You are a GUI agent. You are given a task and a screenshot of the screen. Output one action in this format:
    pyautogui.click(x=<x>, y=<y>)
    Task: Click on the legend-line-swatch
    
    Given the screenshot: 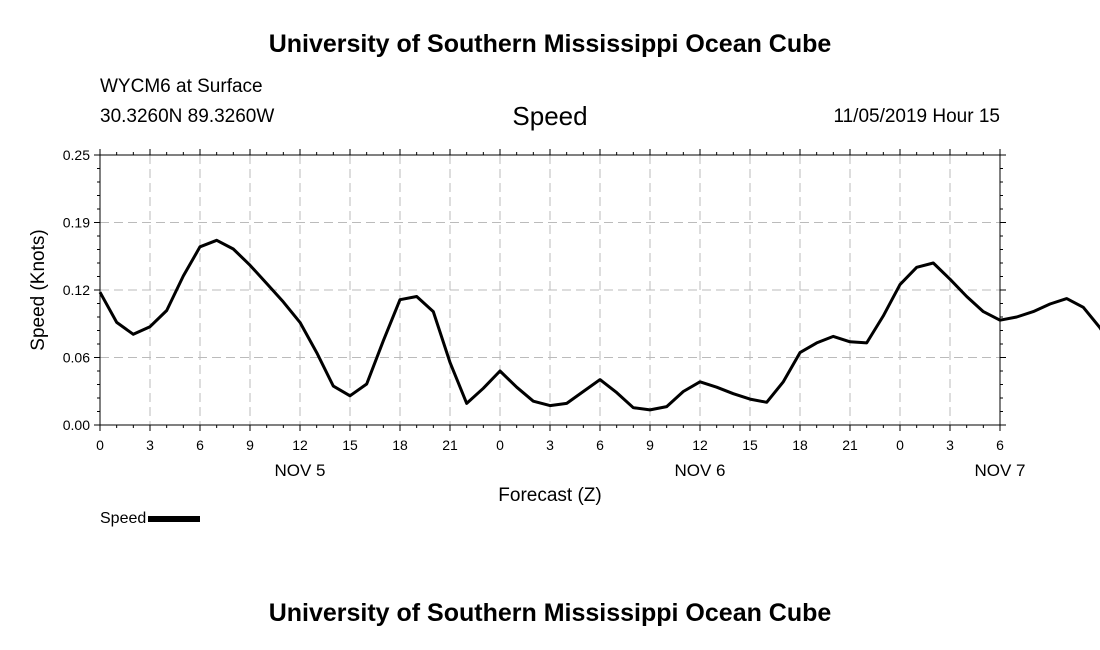 What is the action you would take?
    pyautogui.click(x=174, y=519)
    